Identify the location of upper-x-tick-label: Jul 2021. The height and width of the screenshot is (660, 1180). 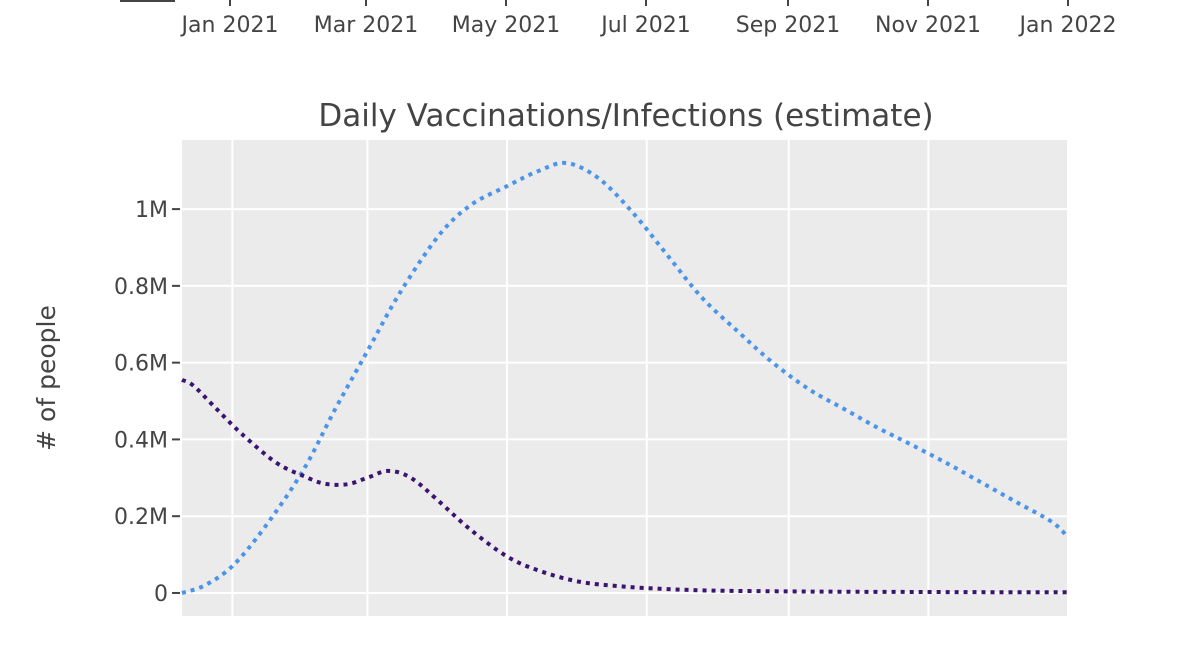
(645, 25).